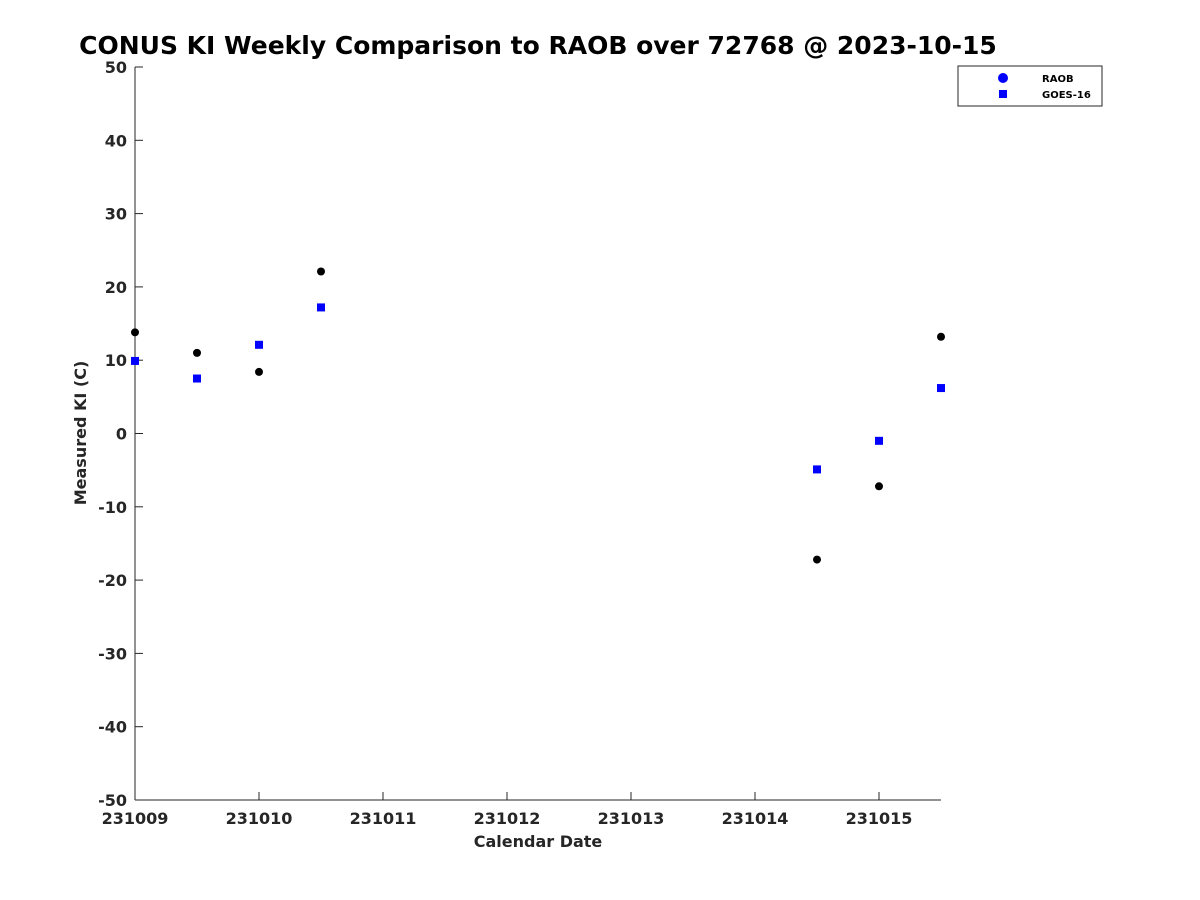  What do you see at coordinates (112, 507) in the screenshot?
I see `y-tick-label: -10` at bounding box center [112, 507].